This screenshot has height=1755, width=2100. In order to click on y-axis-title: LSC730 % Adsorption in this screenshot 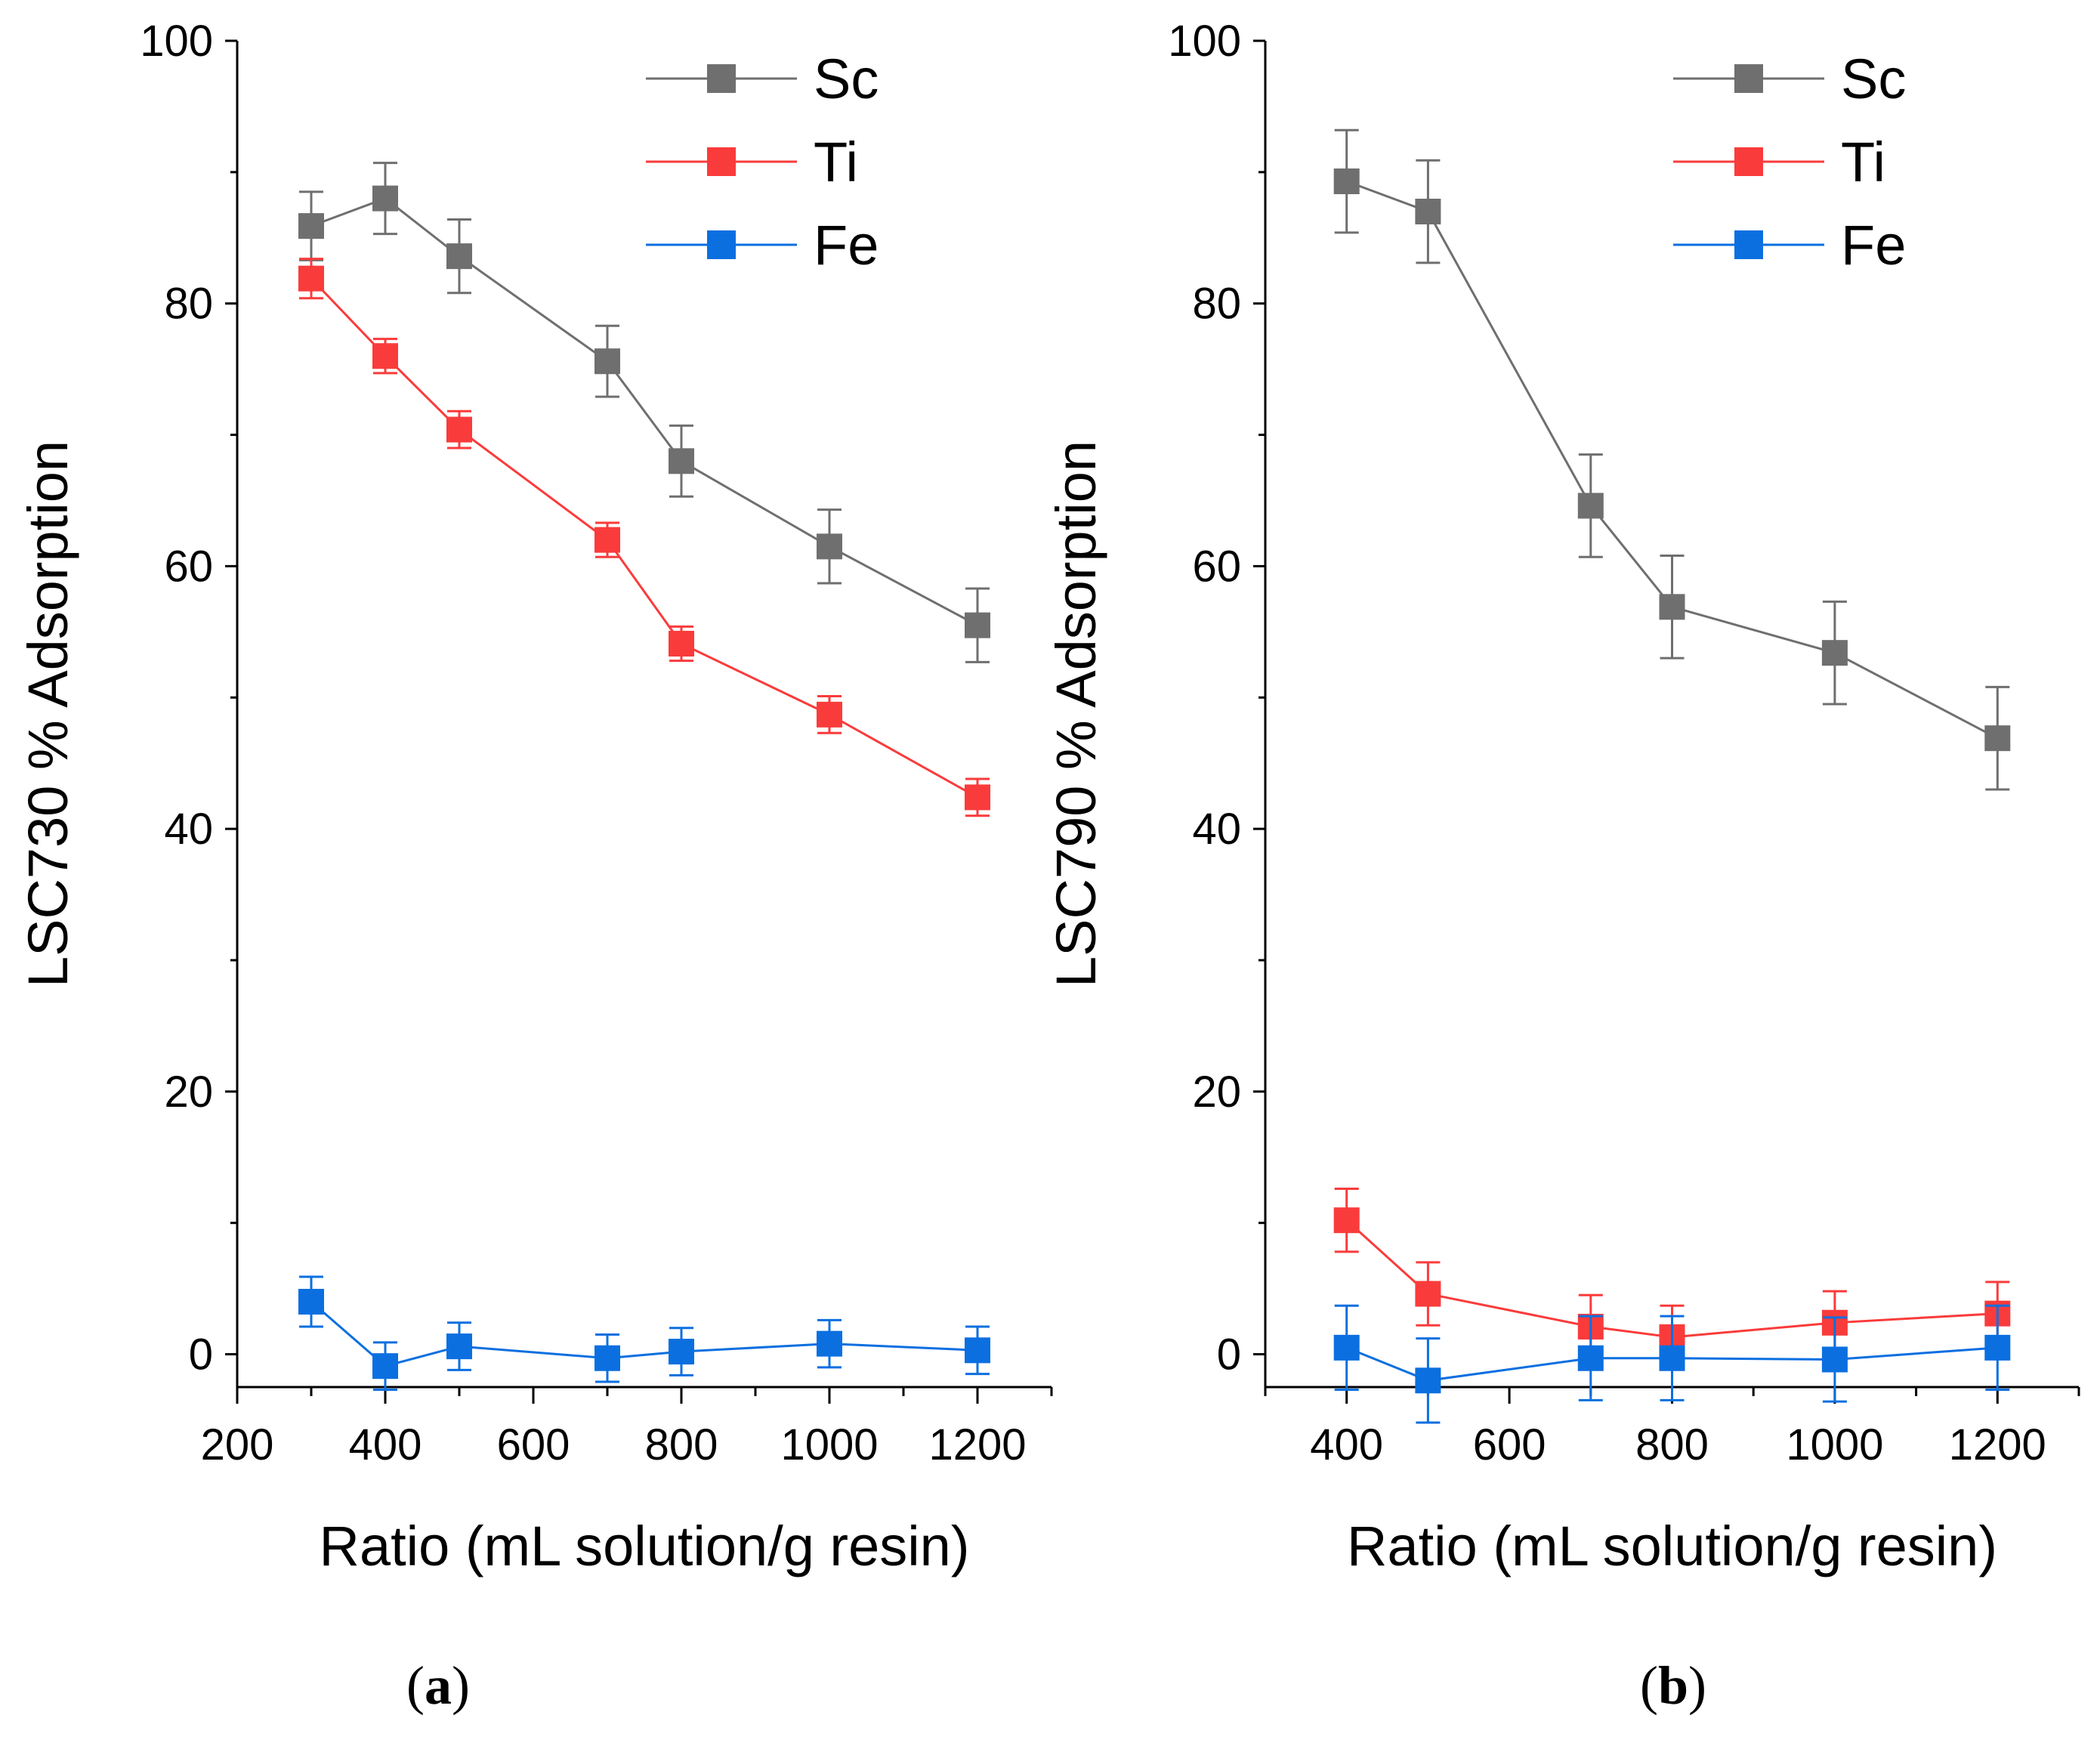, I will do `click(48, 714)`.